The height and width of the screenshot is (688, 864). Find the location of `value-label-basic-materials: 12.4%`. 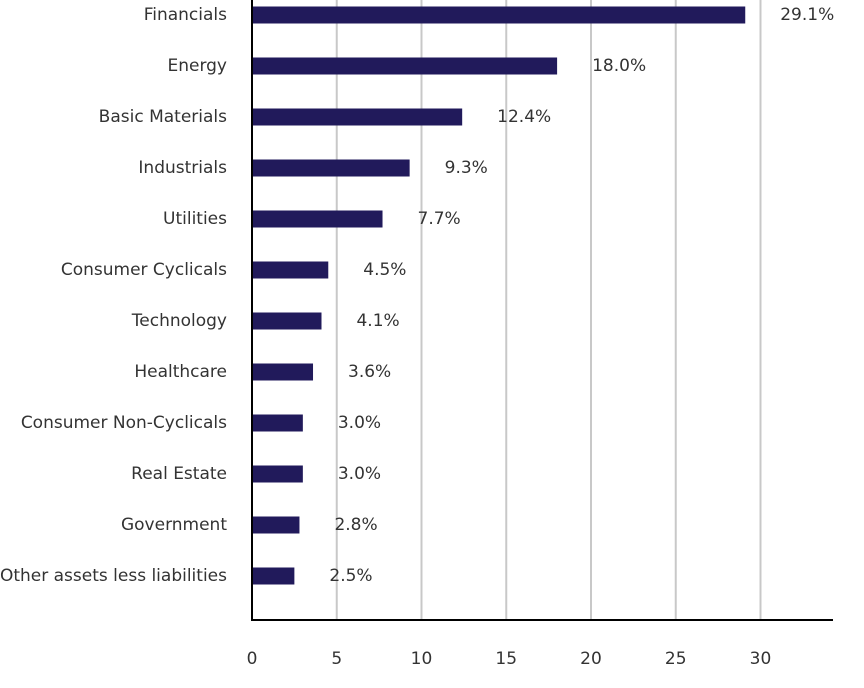

value-label-basic-materials: 12.4% is located at coordinates (524, 117).